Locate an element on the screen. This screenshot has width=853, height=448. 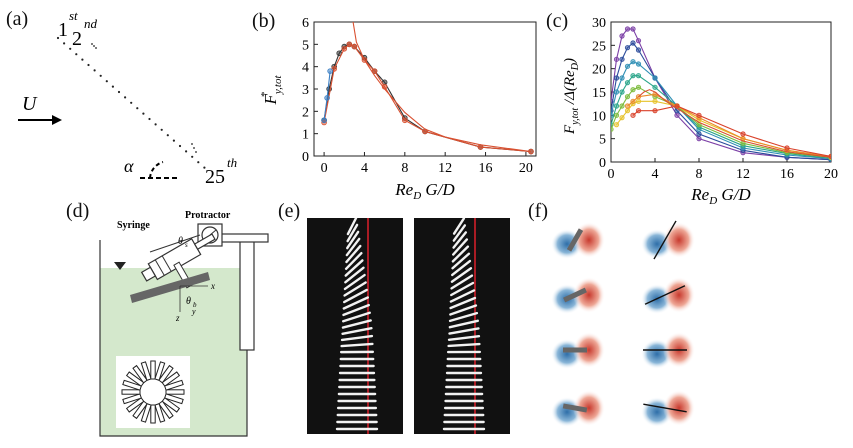
plot-frame is located at coordinates (425, 89).